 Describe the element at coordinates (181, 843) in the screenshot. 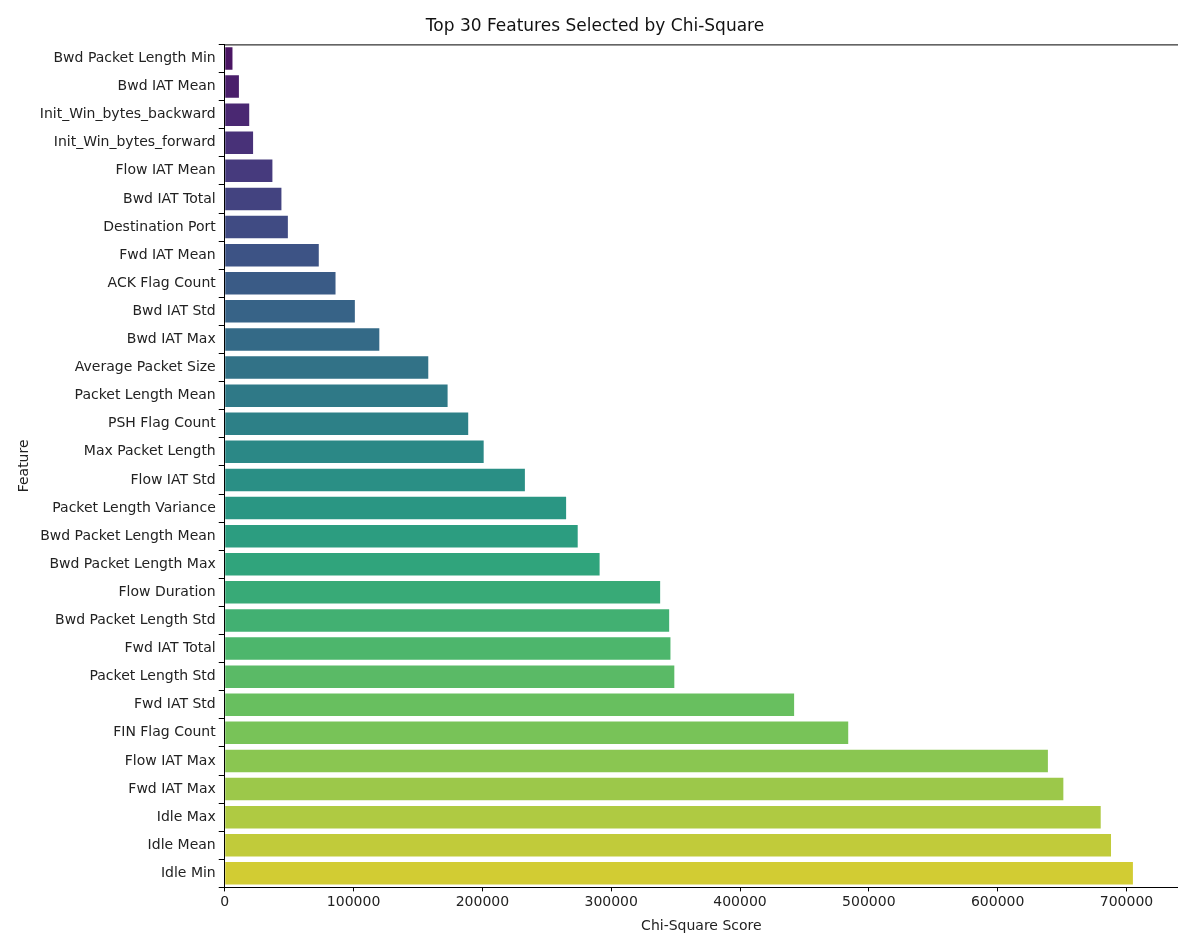

I see `y-tick-label: Idle Mean` at that location.